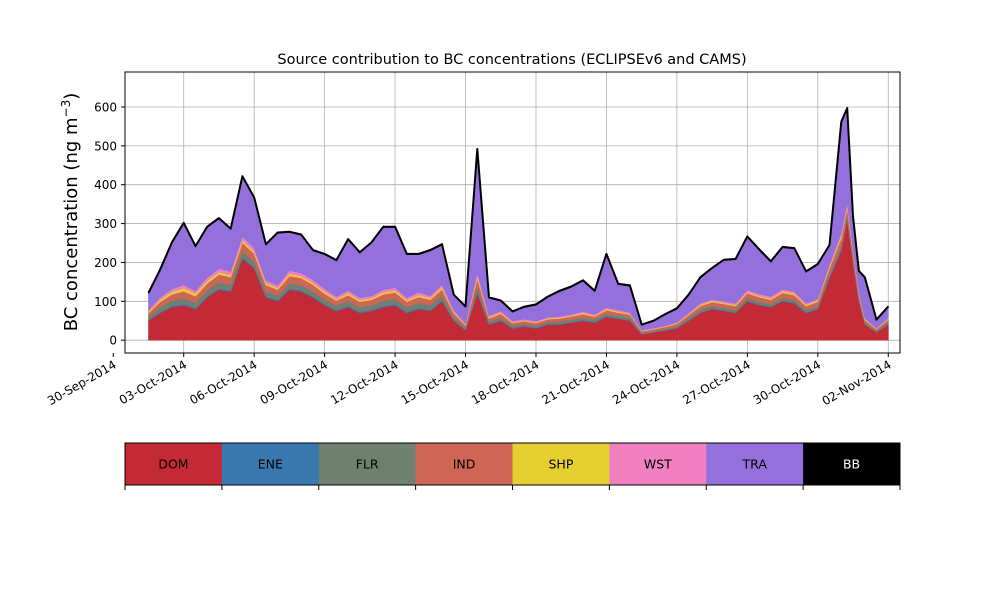  I want to click on legend-label-ind: IND, so click(464, 464).